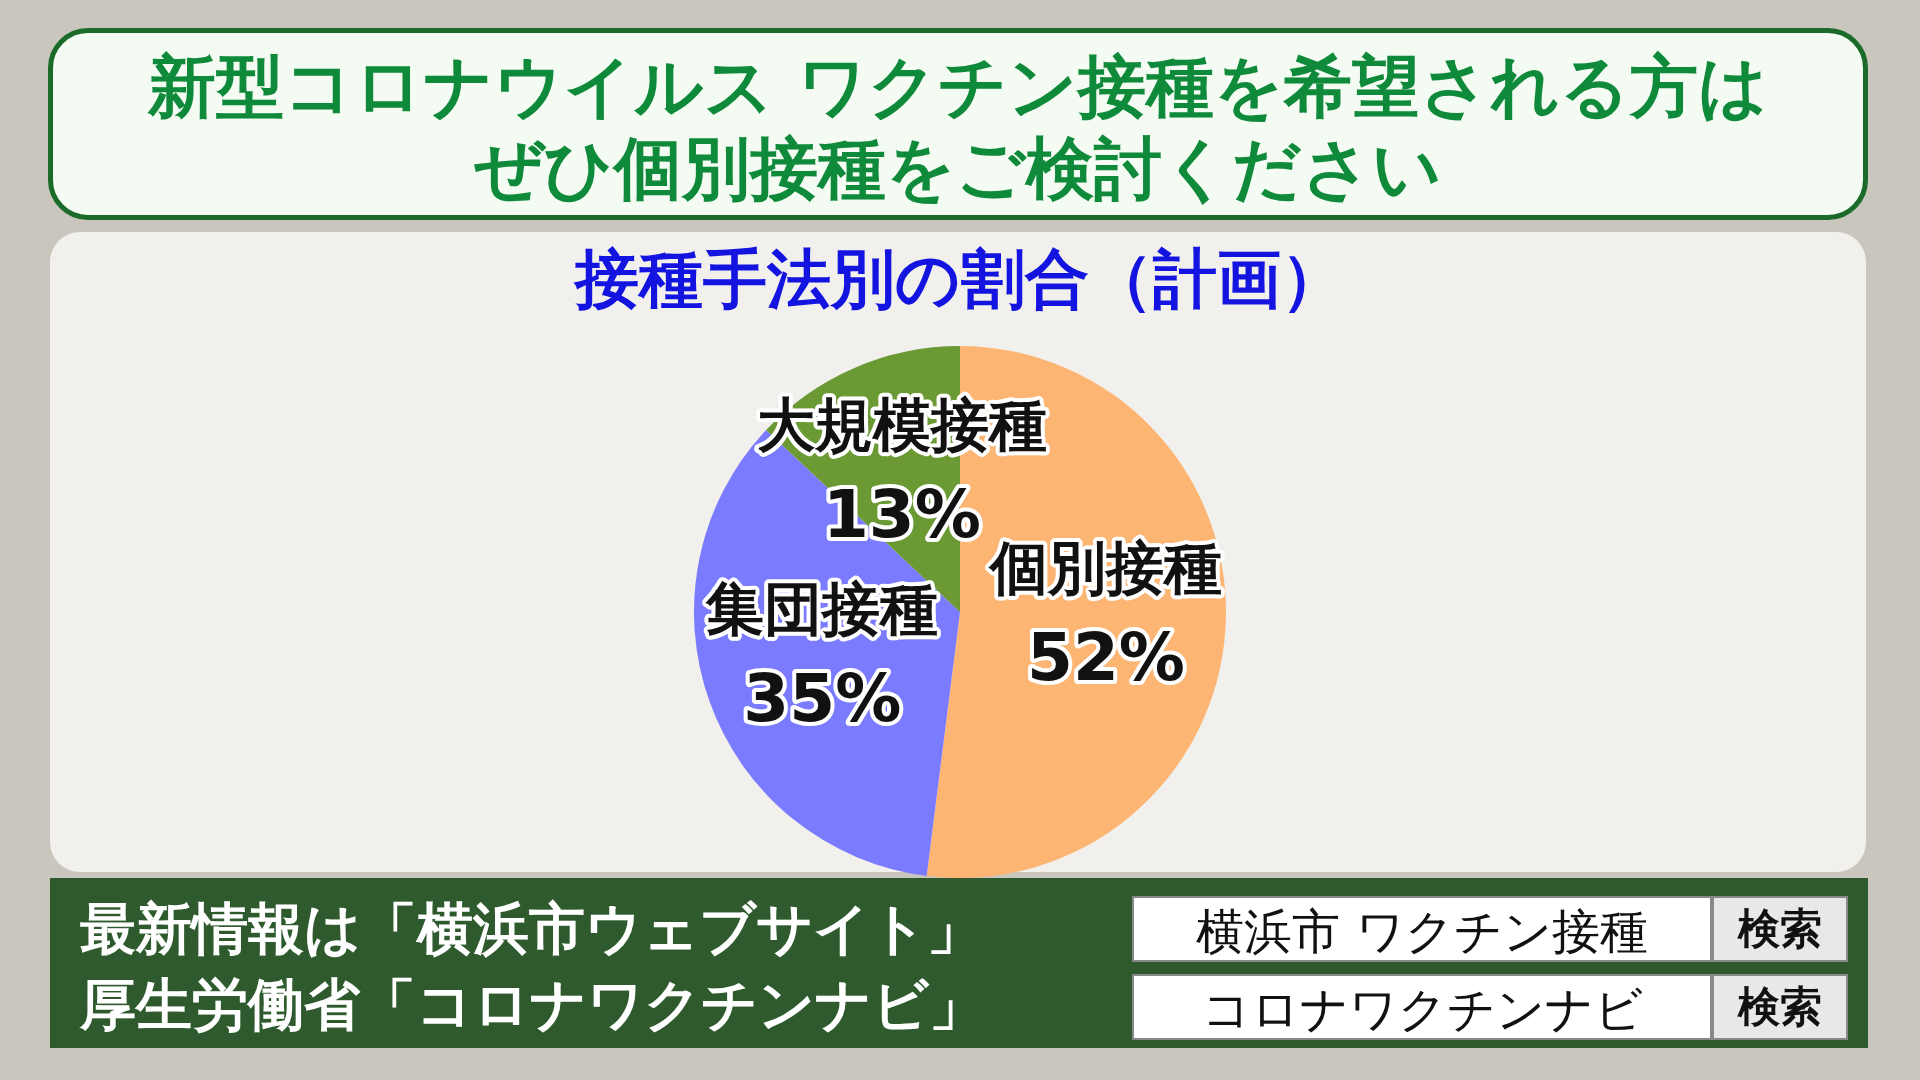 The width and height of the screenshot is (1920, 1080). Describe the element at coordinates (532, 1005) in the screenshot. I see `text: 厚生労働省「コロナワクチンナビ」` at that location.